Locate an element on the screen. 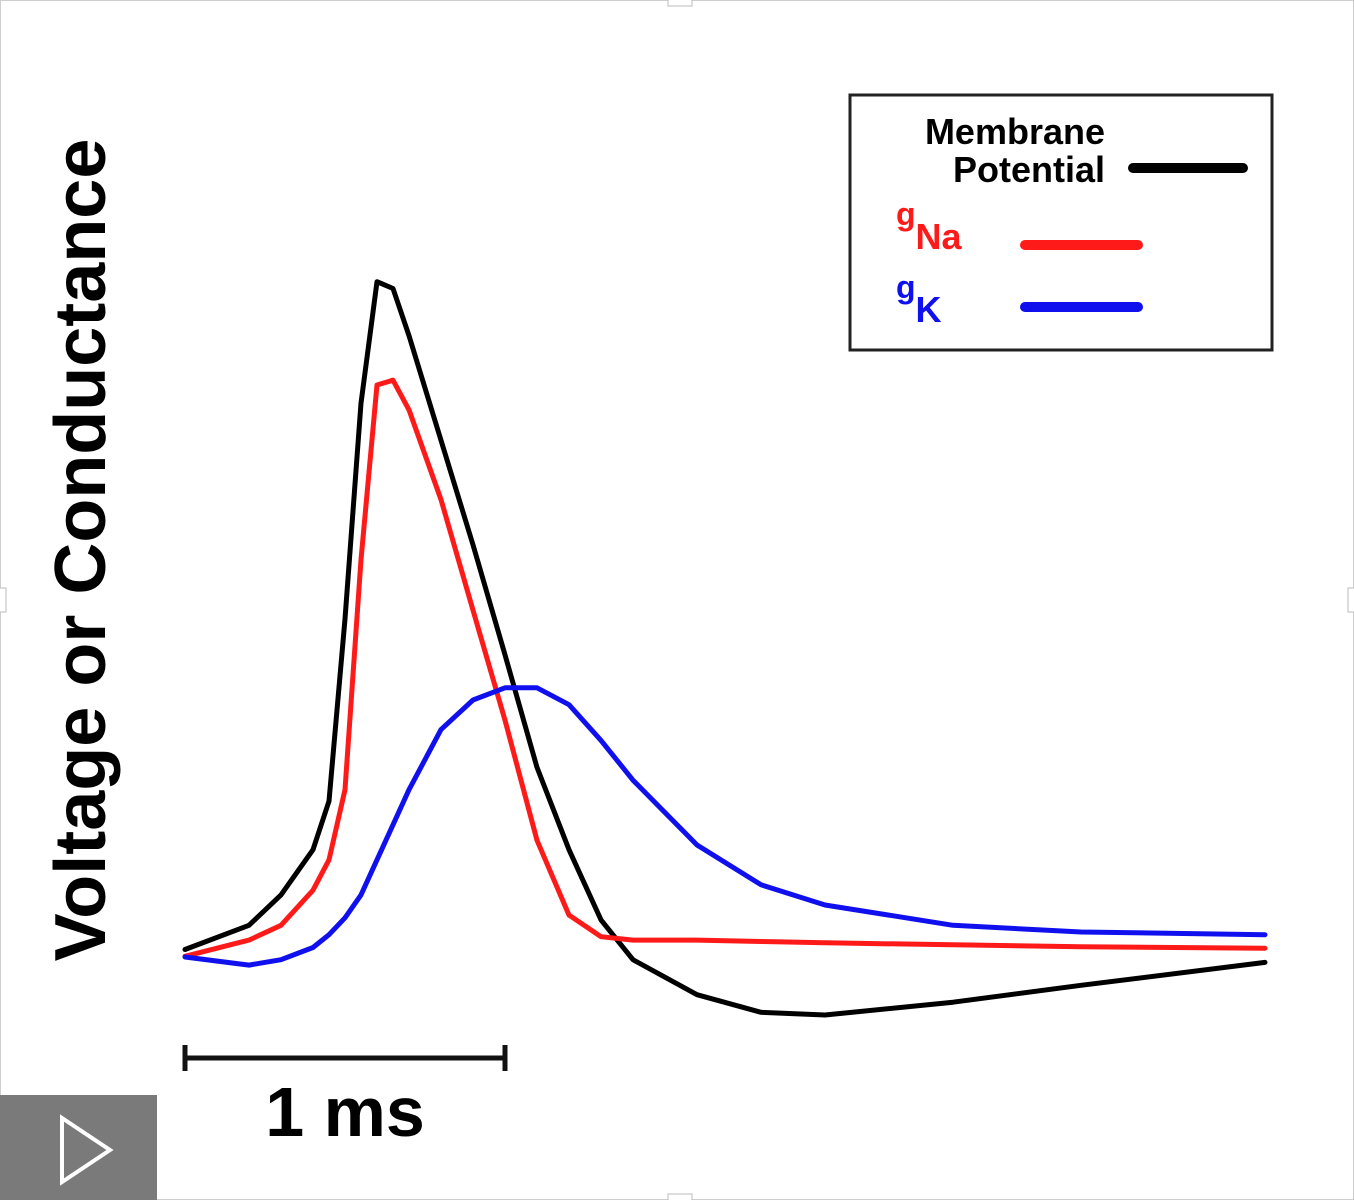  play-button is located at coordinates (78, 1147).